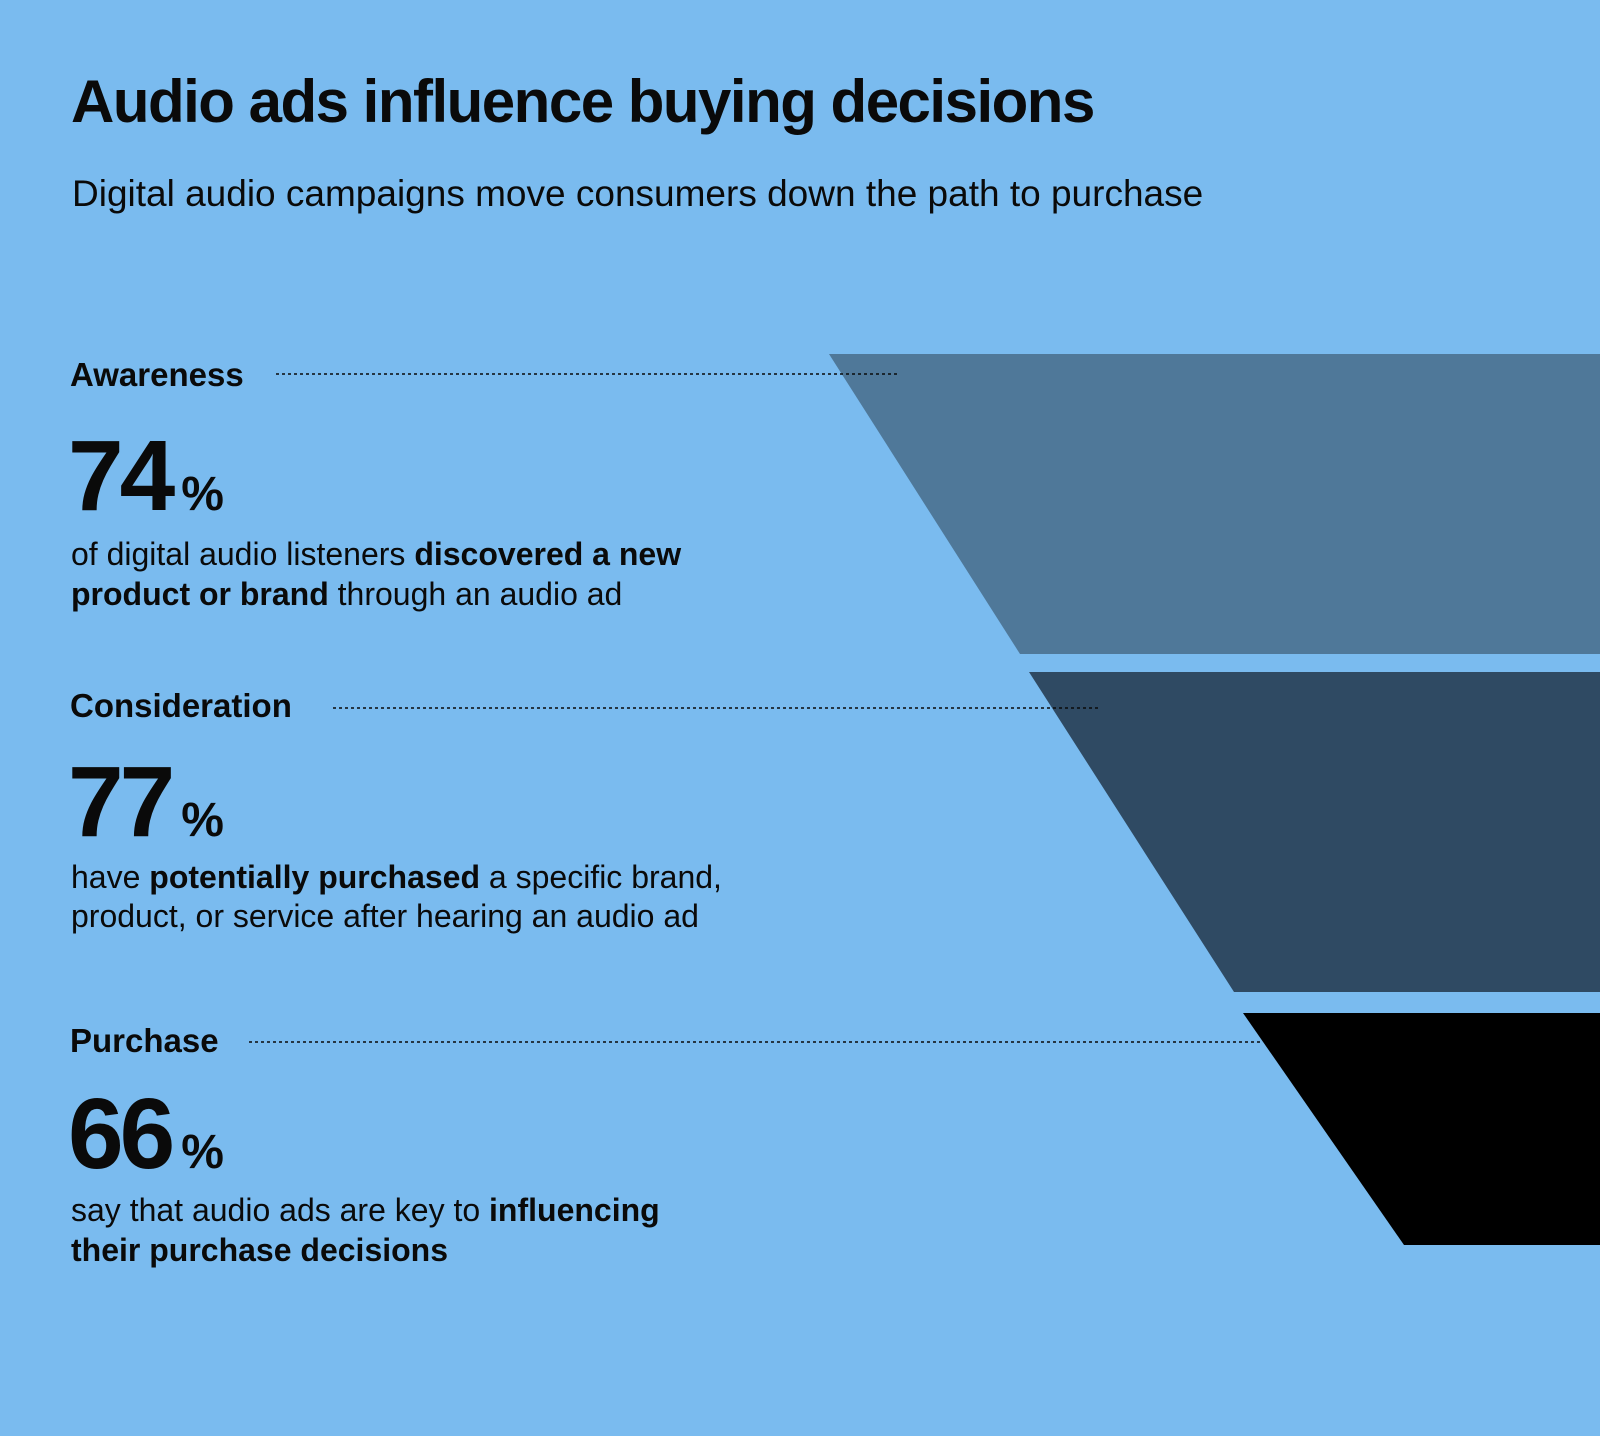 The height and width of the screenshot is (1436, 1600). I want to click on stage-label: Awareness, so click(157, 374).